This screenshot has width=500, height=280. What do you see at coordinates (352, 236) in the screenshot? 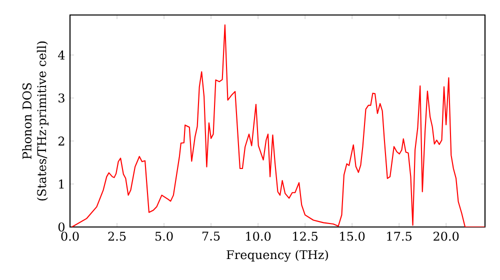
I see `x-tick-label: 15.0` at bounding box center [352, 236].